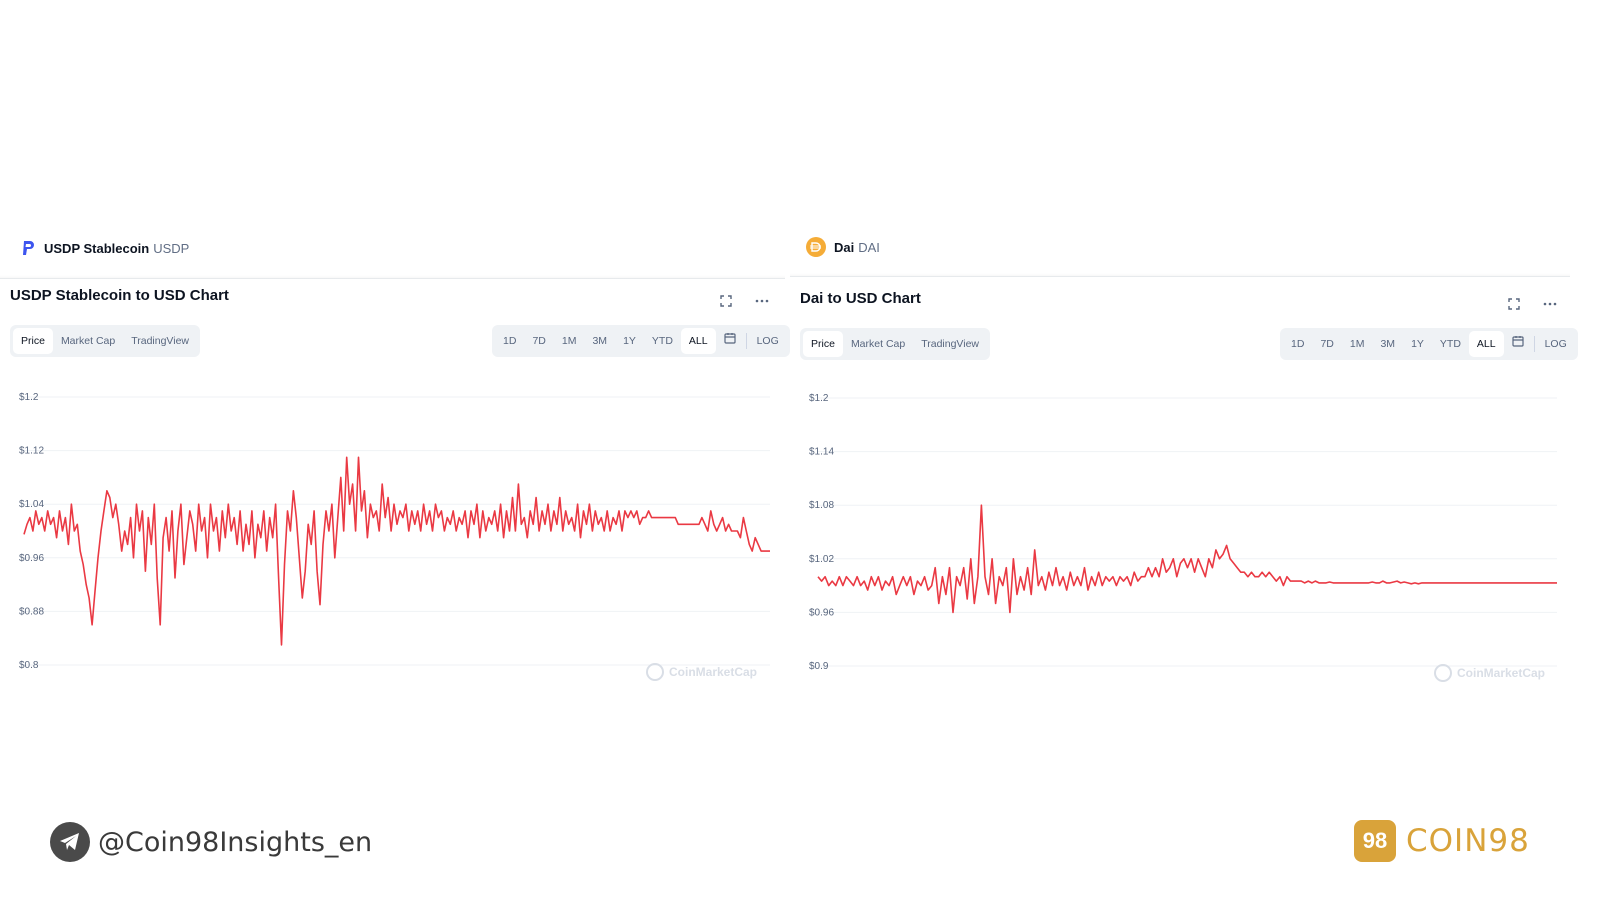 This screenshot has height=900, width=1600. What do you see at coordinates (860, 298) in the screenshot?
I see `dai-chart-title: Dai to USD Chart` at bounding box center [860, 298].